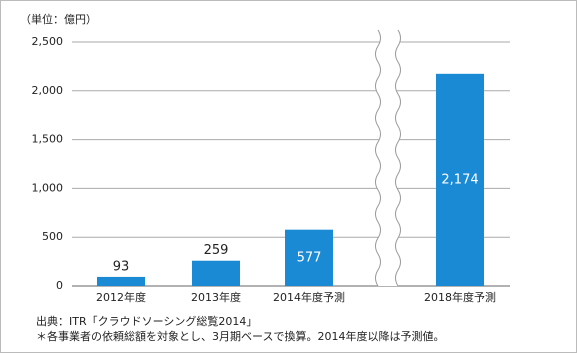  Describe the element at coordinates (240, 336) in the screenshot. I see `footnote: ＊各事業者の依頼総額を対象とし、3月期ベースで換算。2014年度以降は予測値。` at that location.